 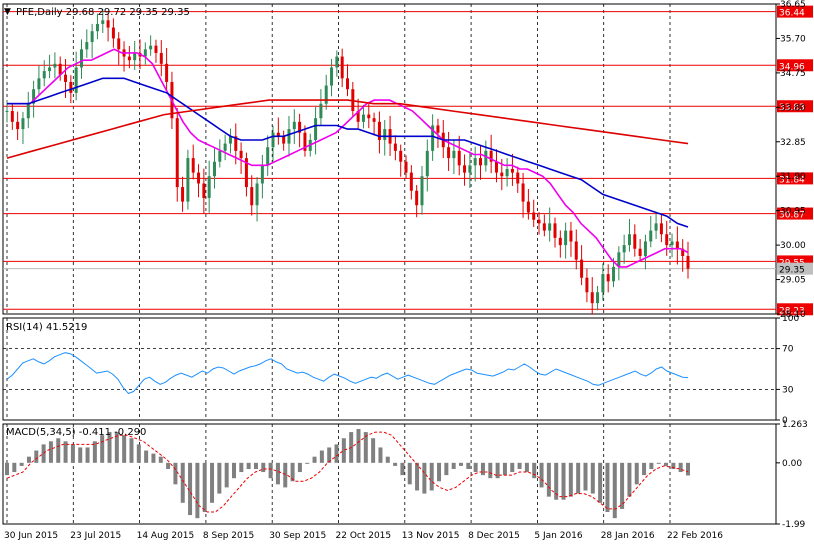 What do you see at coordinates (76, 432) in the screenshot?
I see `macd-title: MACD(5,34,5) -0.411 -0.290` at bounding box center [76, 432].